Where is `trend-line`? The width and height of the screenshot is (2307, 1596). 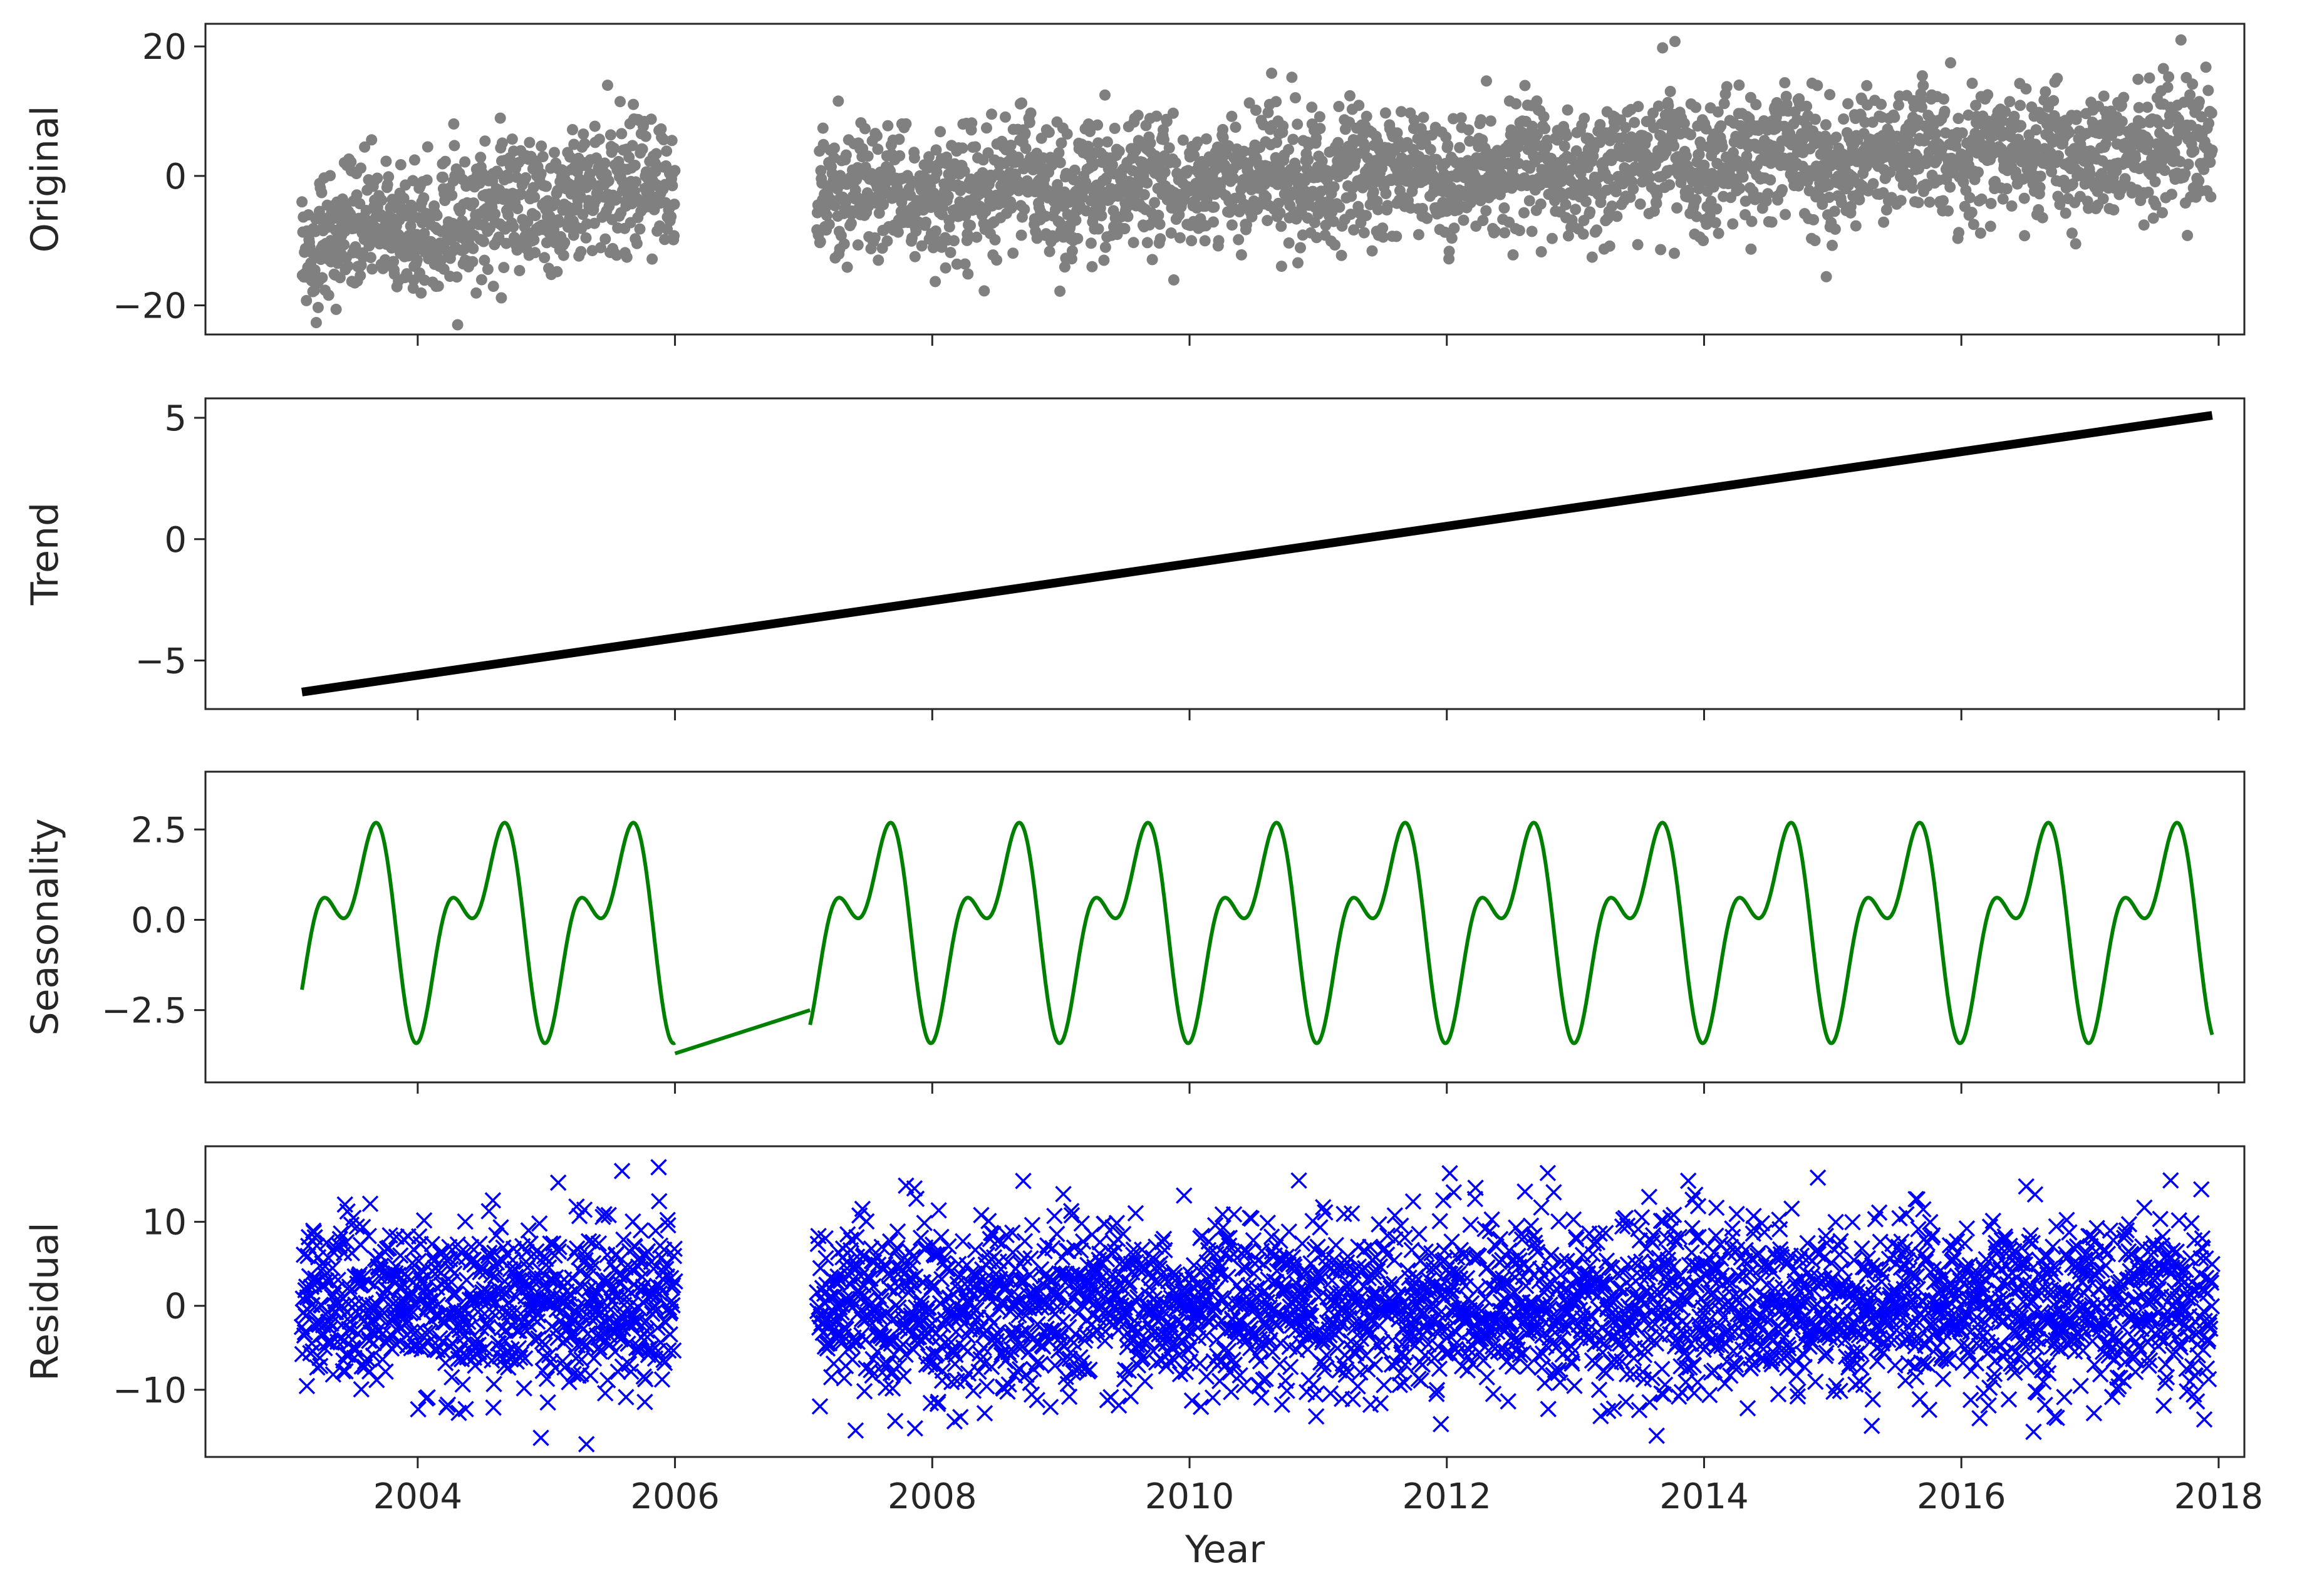 trend-line is located at coordinates (1257, 554).